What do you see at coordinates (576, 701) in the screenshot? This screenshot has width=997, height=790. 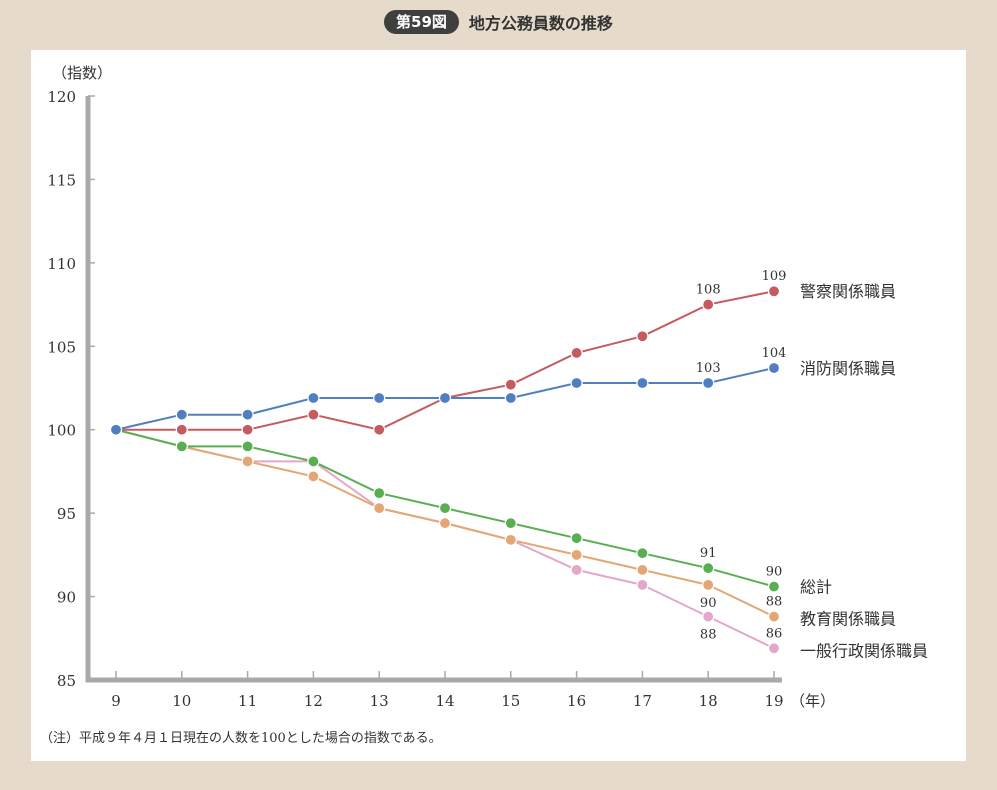 I see `x-tick-label: 16` at bounding box center [576, 701].